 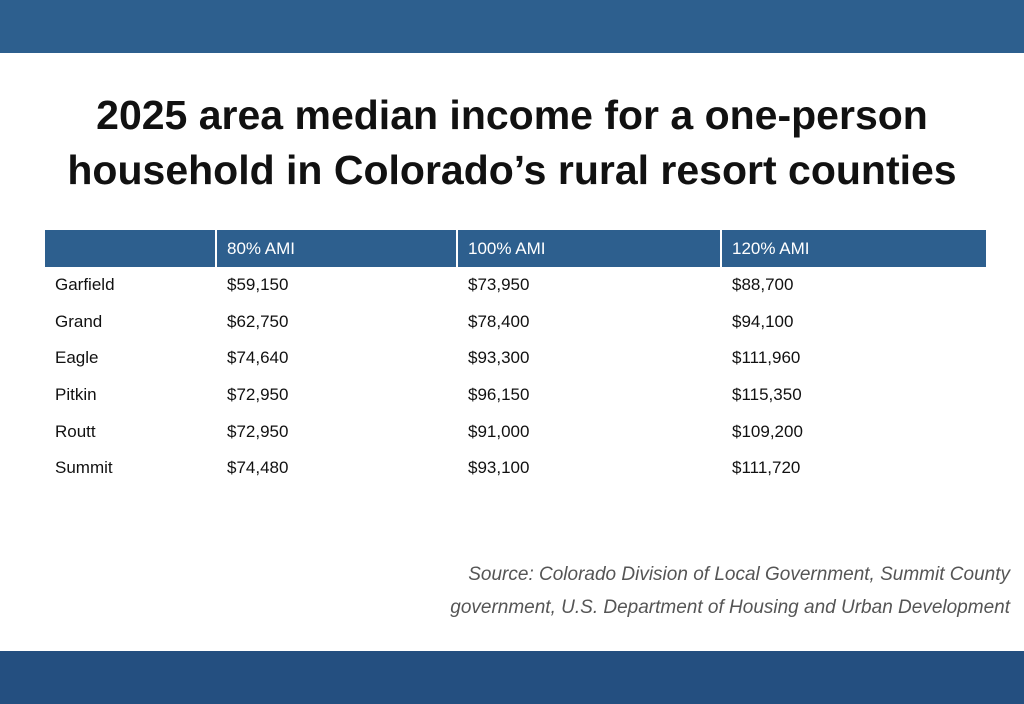 What do you see at coordinates (336, 248) in the screenshot?
I see `header-cell-80-ami: 80% AMI` at bounding box center [336, 248].